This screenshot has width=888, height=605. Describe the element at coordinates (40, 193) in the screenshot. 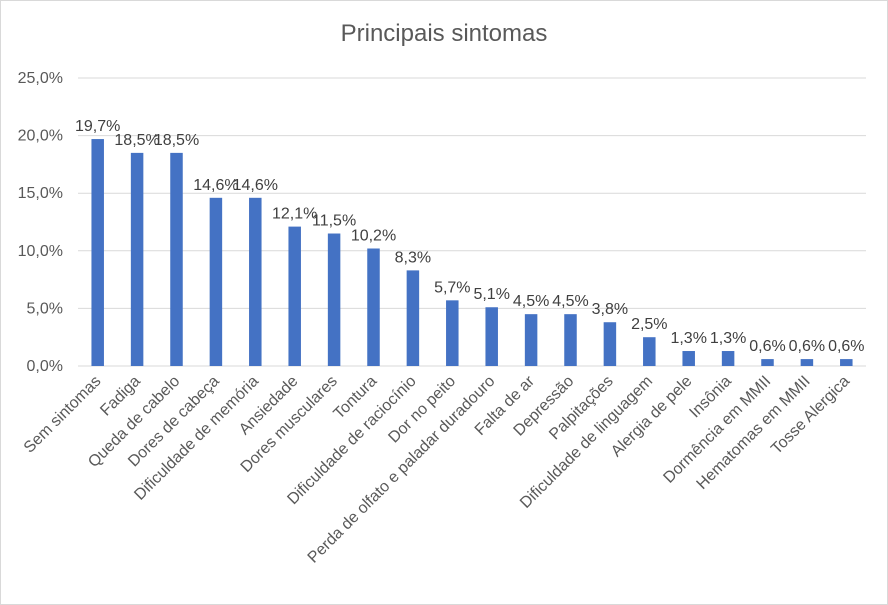

I see `y-tick-label: 15,0%` at that location.